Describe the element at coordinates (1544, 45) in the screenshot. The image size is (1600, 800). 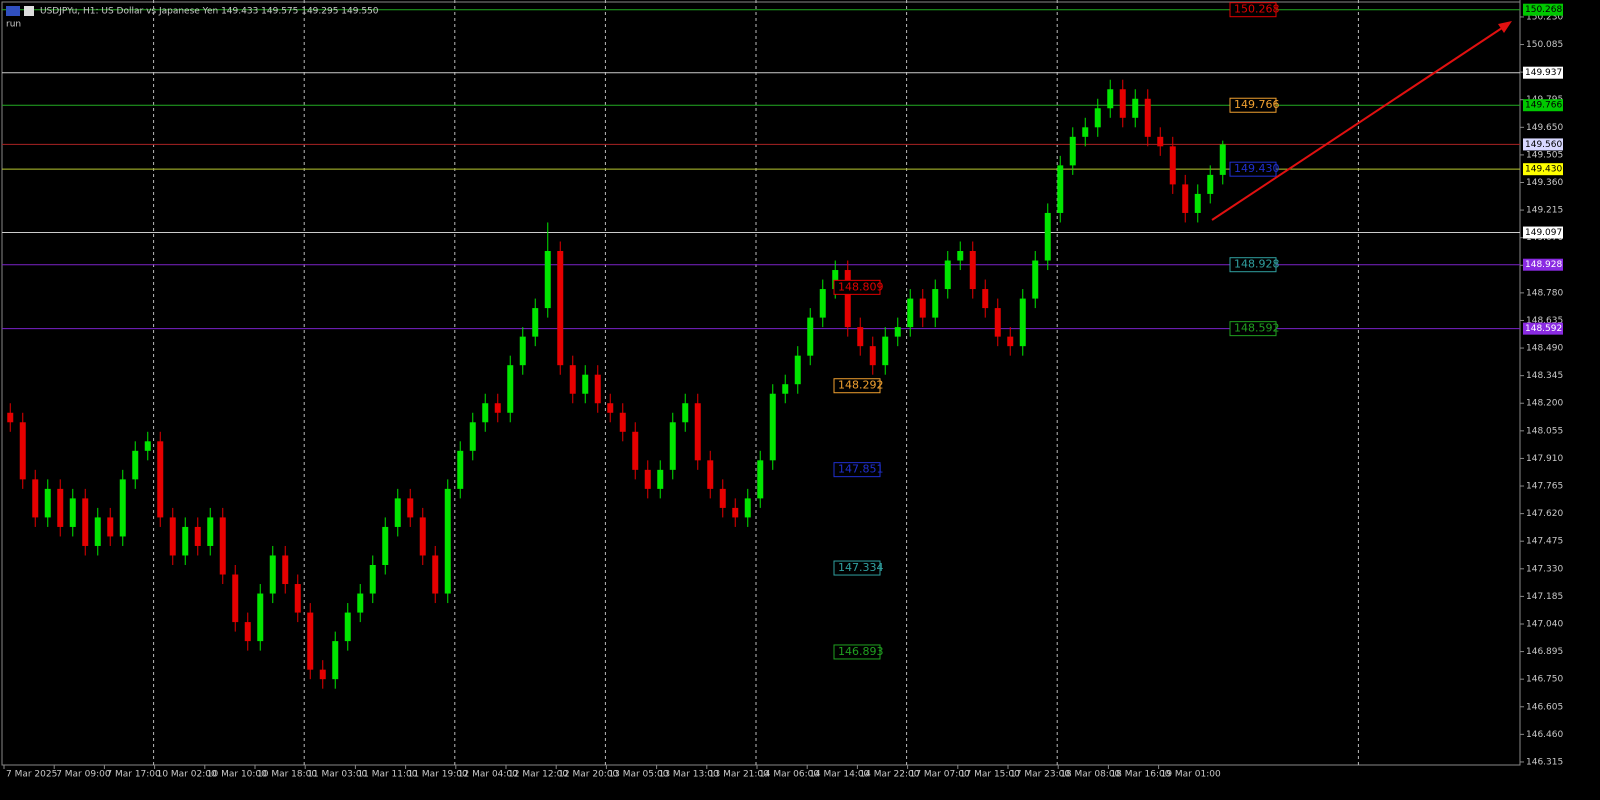
I see `y-tick-label: 150.085` at that location.